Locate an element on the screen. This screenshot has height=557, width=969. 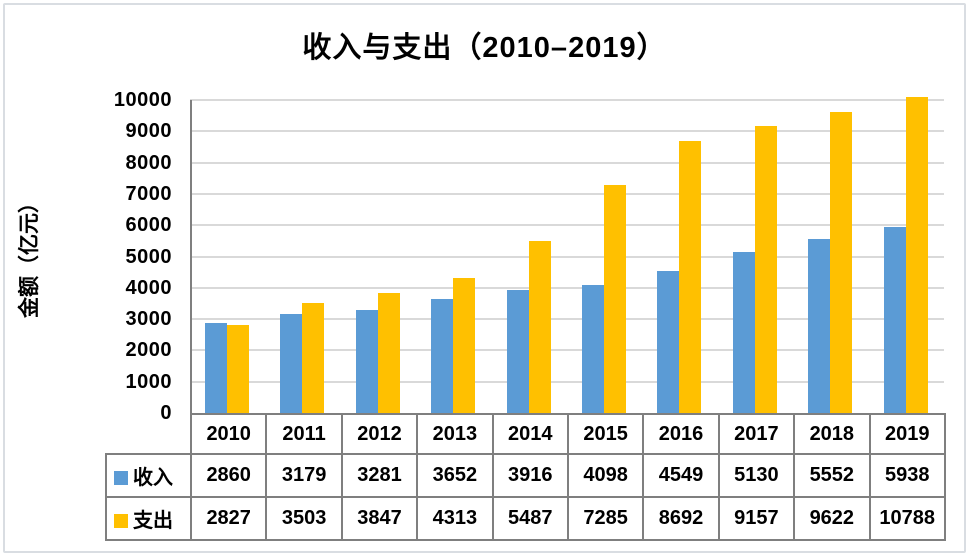
value-cell-income-2013: 3652 is located at coordinates (455, 475).